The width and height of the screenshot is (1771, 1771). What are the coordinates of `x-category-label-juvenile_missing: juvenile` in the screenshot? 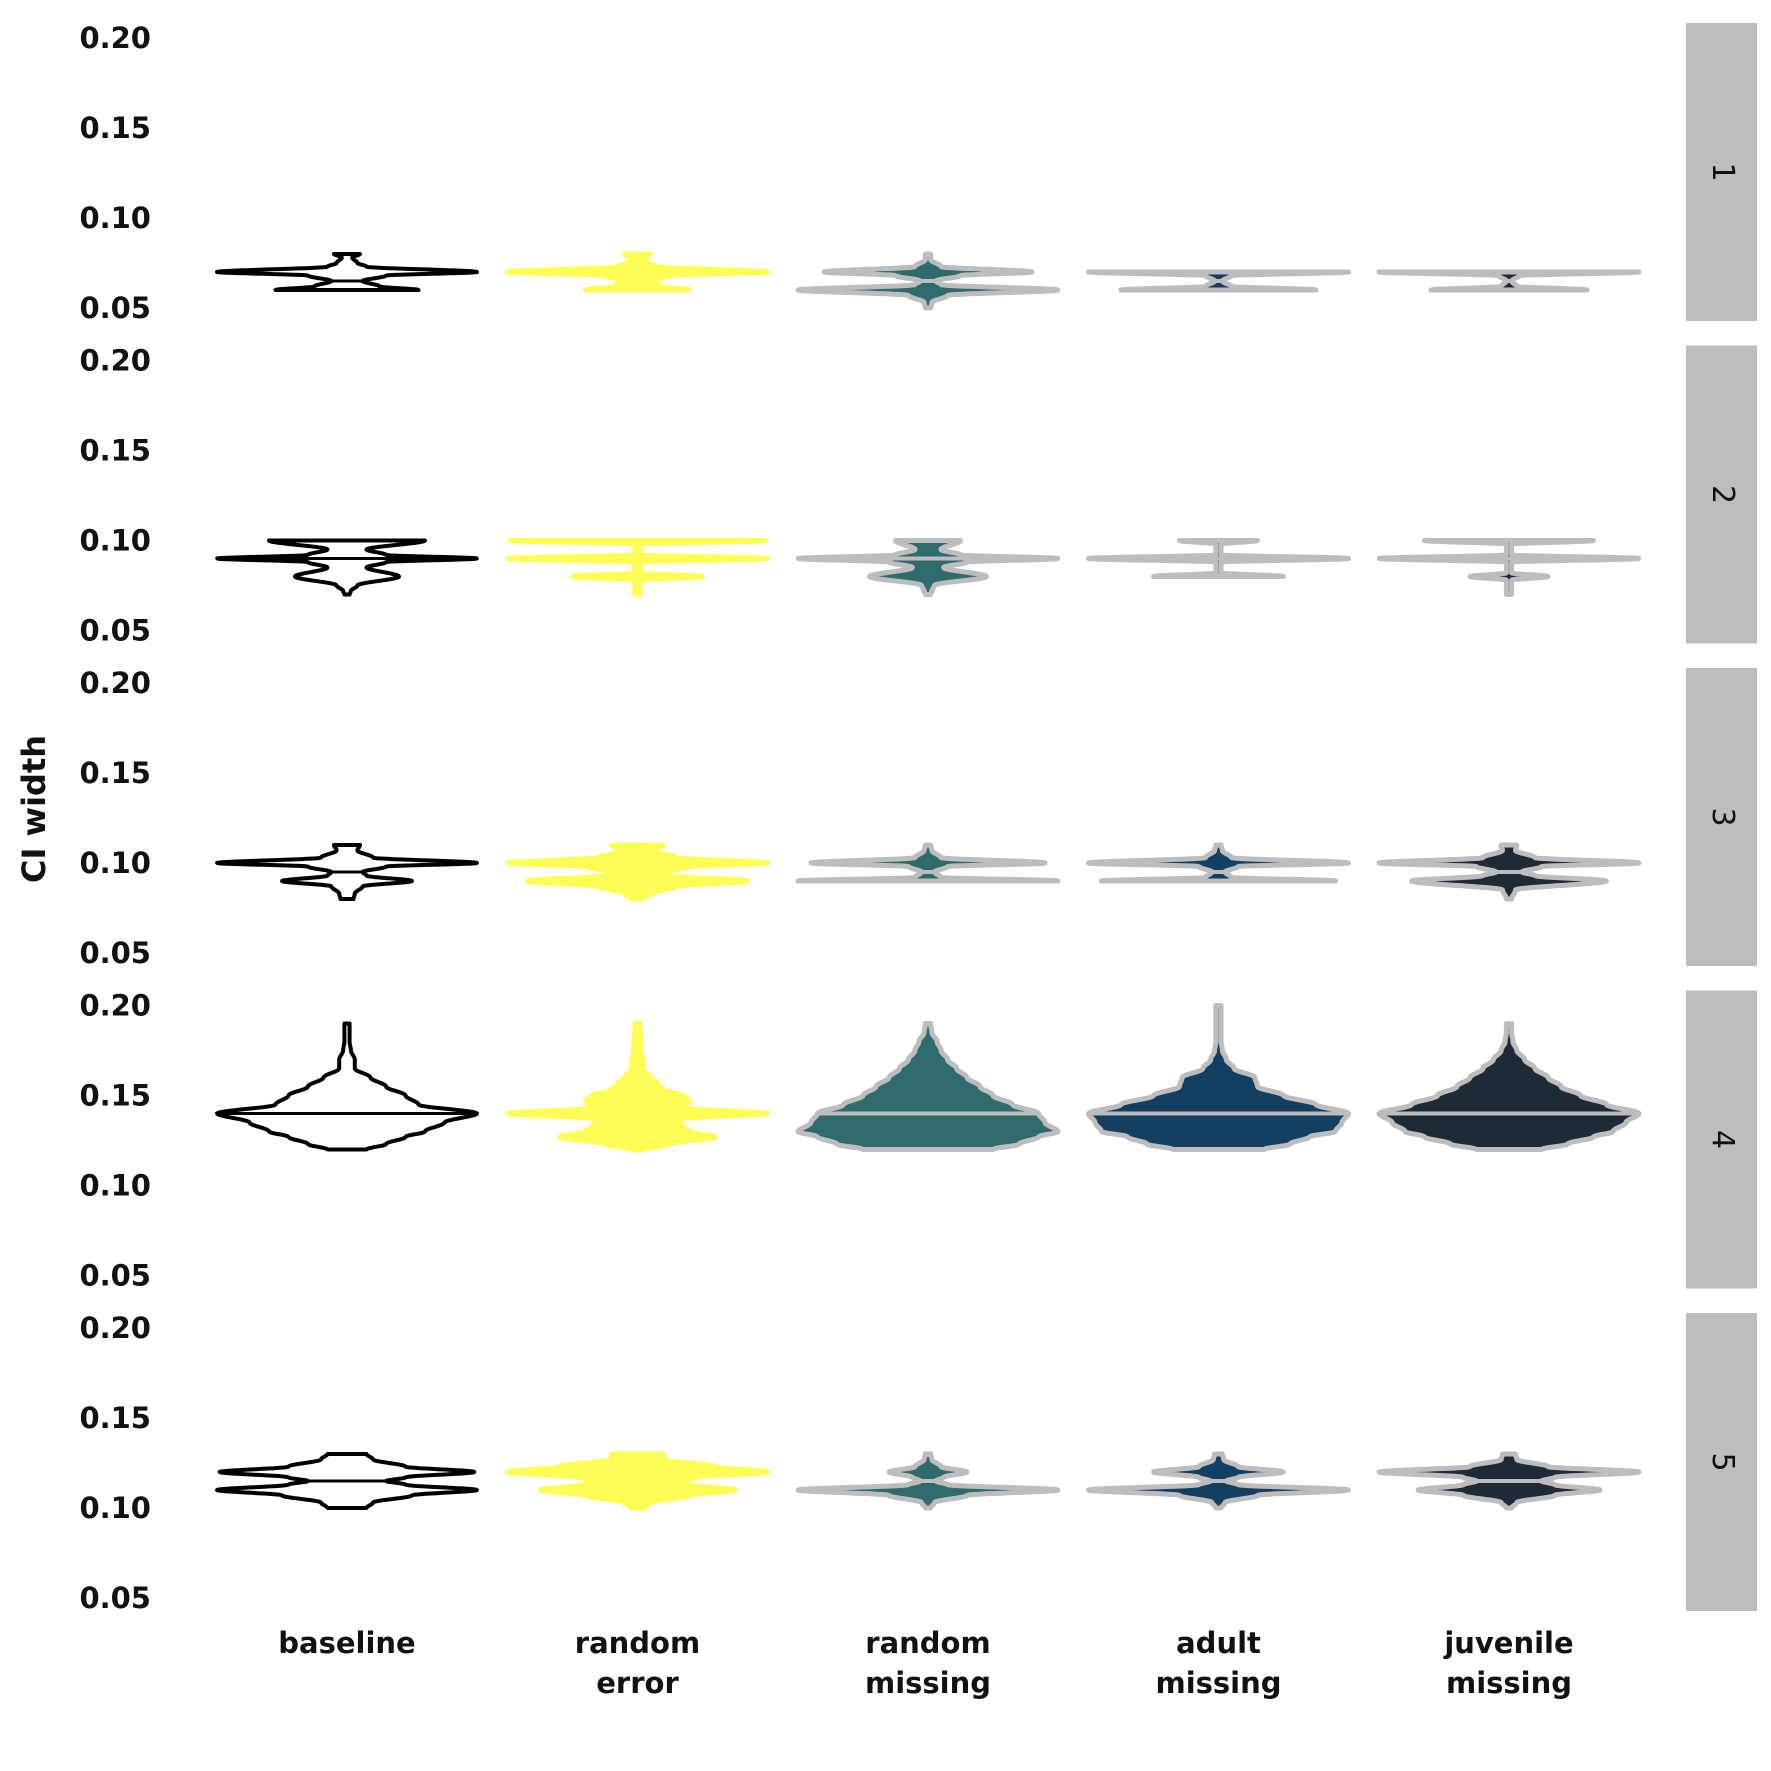 It's located at (1508, 1643).